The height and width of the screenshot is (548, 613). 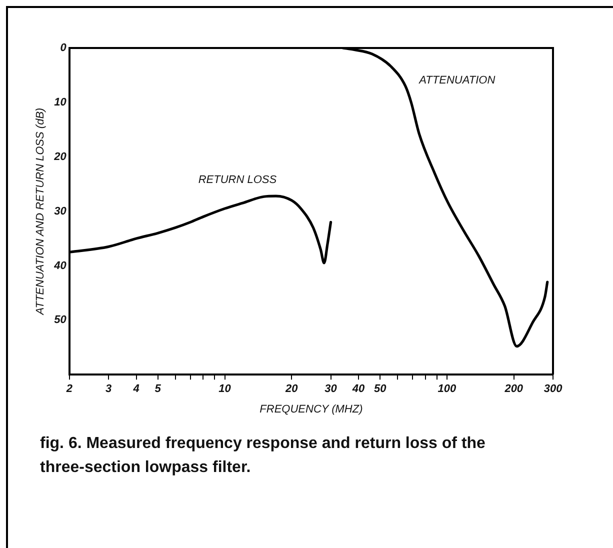 What do you see at coordinates (109, 389) in the screenshot?
I see `x-tick-label: 3` at bounding box center [109, 389].